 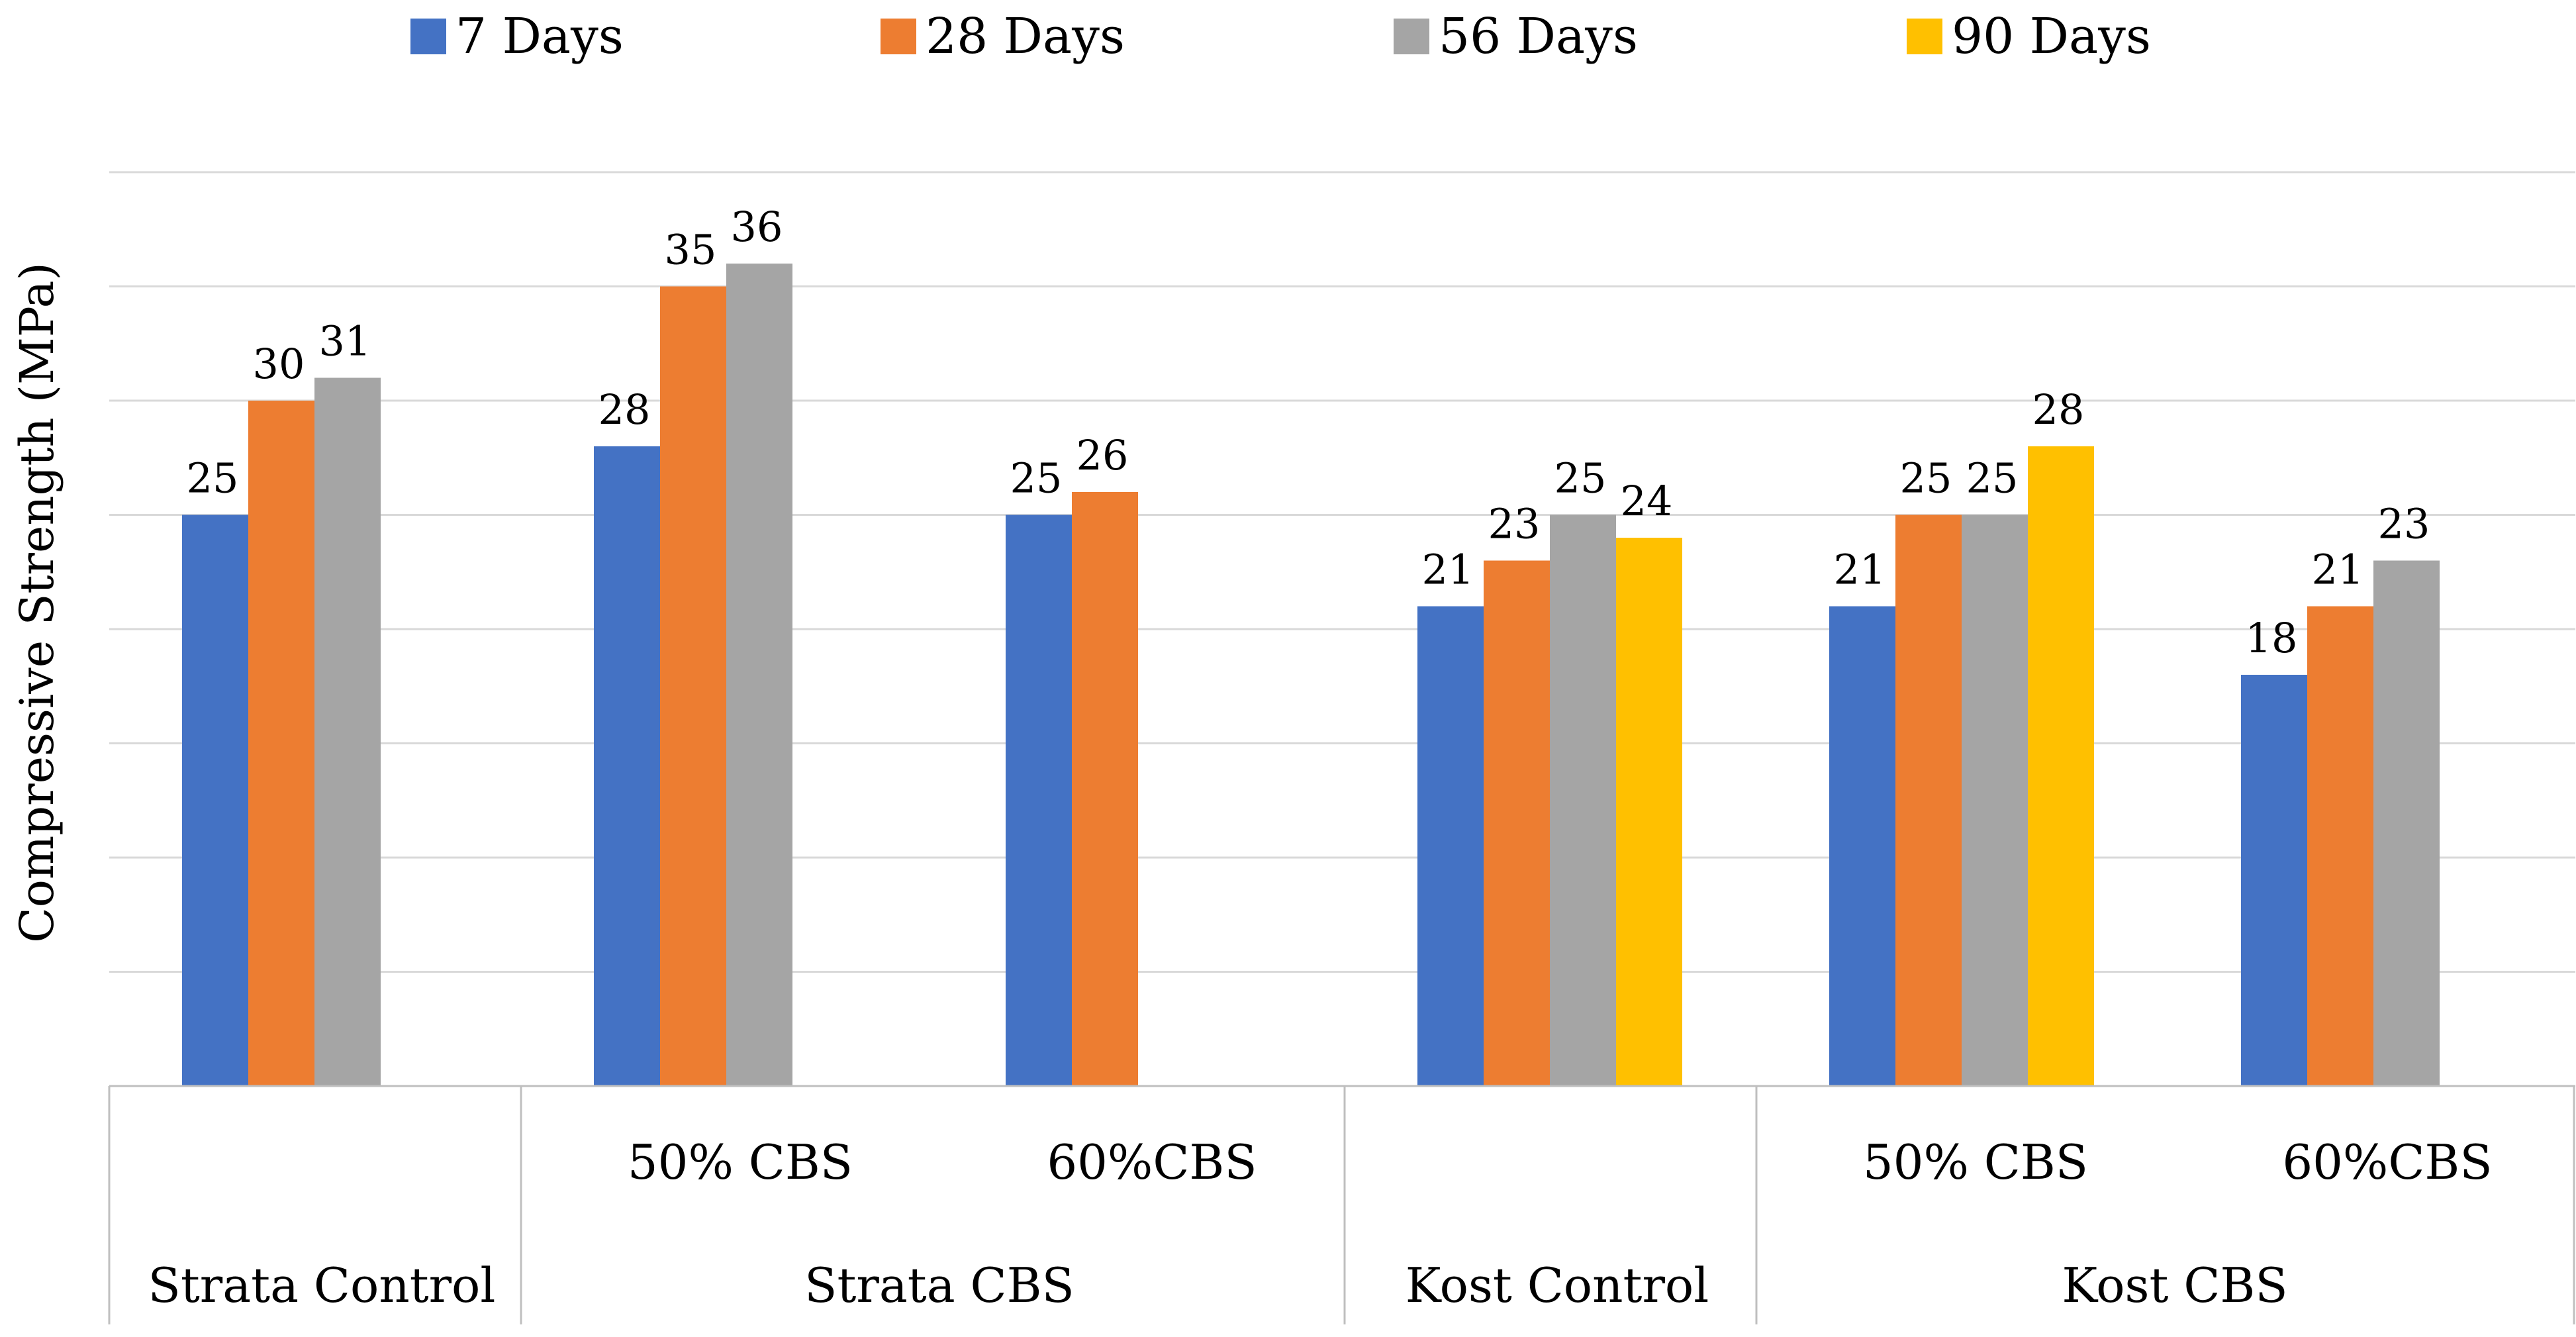 What do you see at coordinates (939, 1285) in the screenshot?
I see `group-label: Strata CBS` at bounding box center [939, 1285].